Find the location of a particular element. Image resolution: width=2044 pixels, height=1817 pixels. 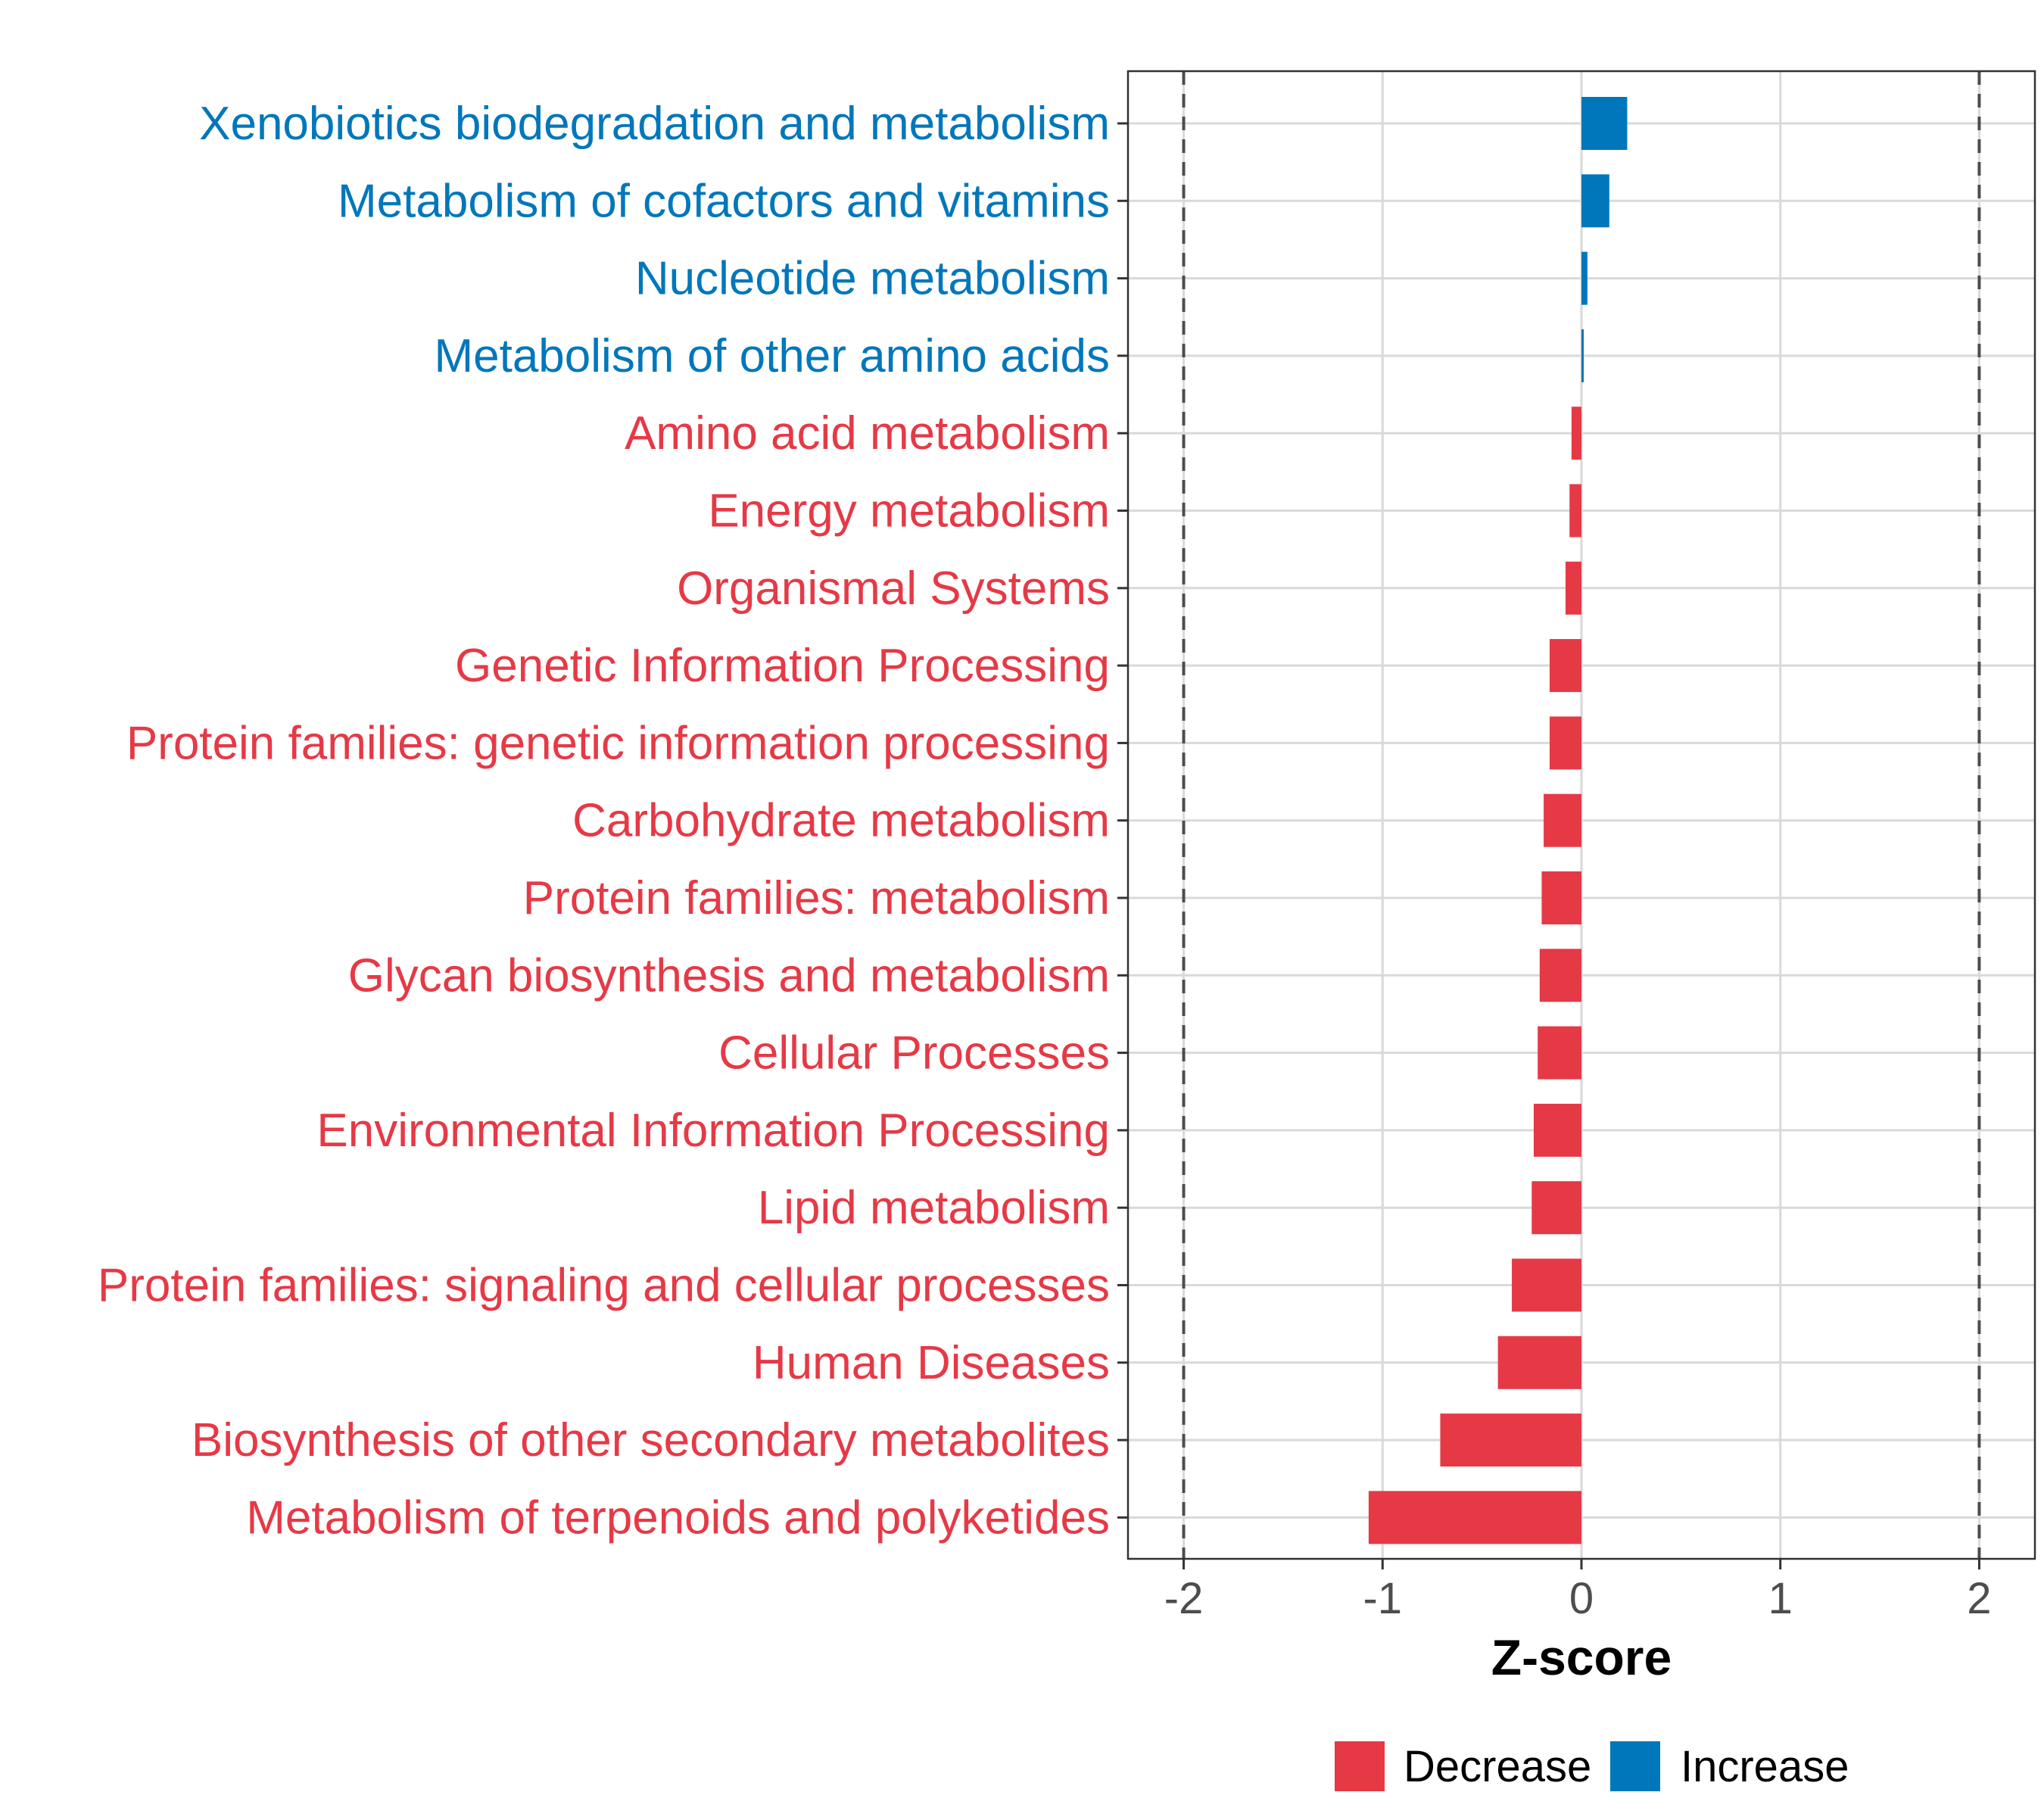

y-axis-label: Metabolism of other amino acids is located at coordinates (772, 356).